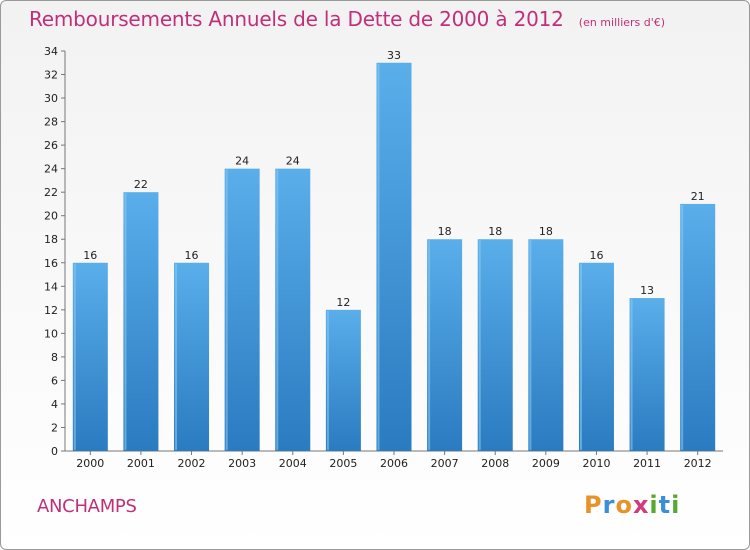 This screenshot has height=550, width=750. Describe the element at coordinates (596, 463) in the screenshot. I see `x-tick-label-2010: 2010` at that location.